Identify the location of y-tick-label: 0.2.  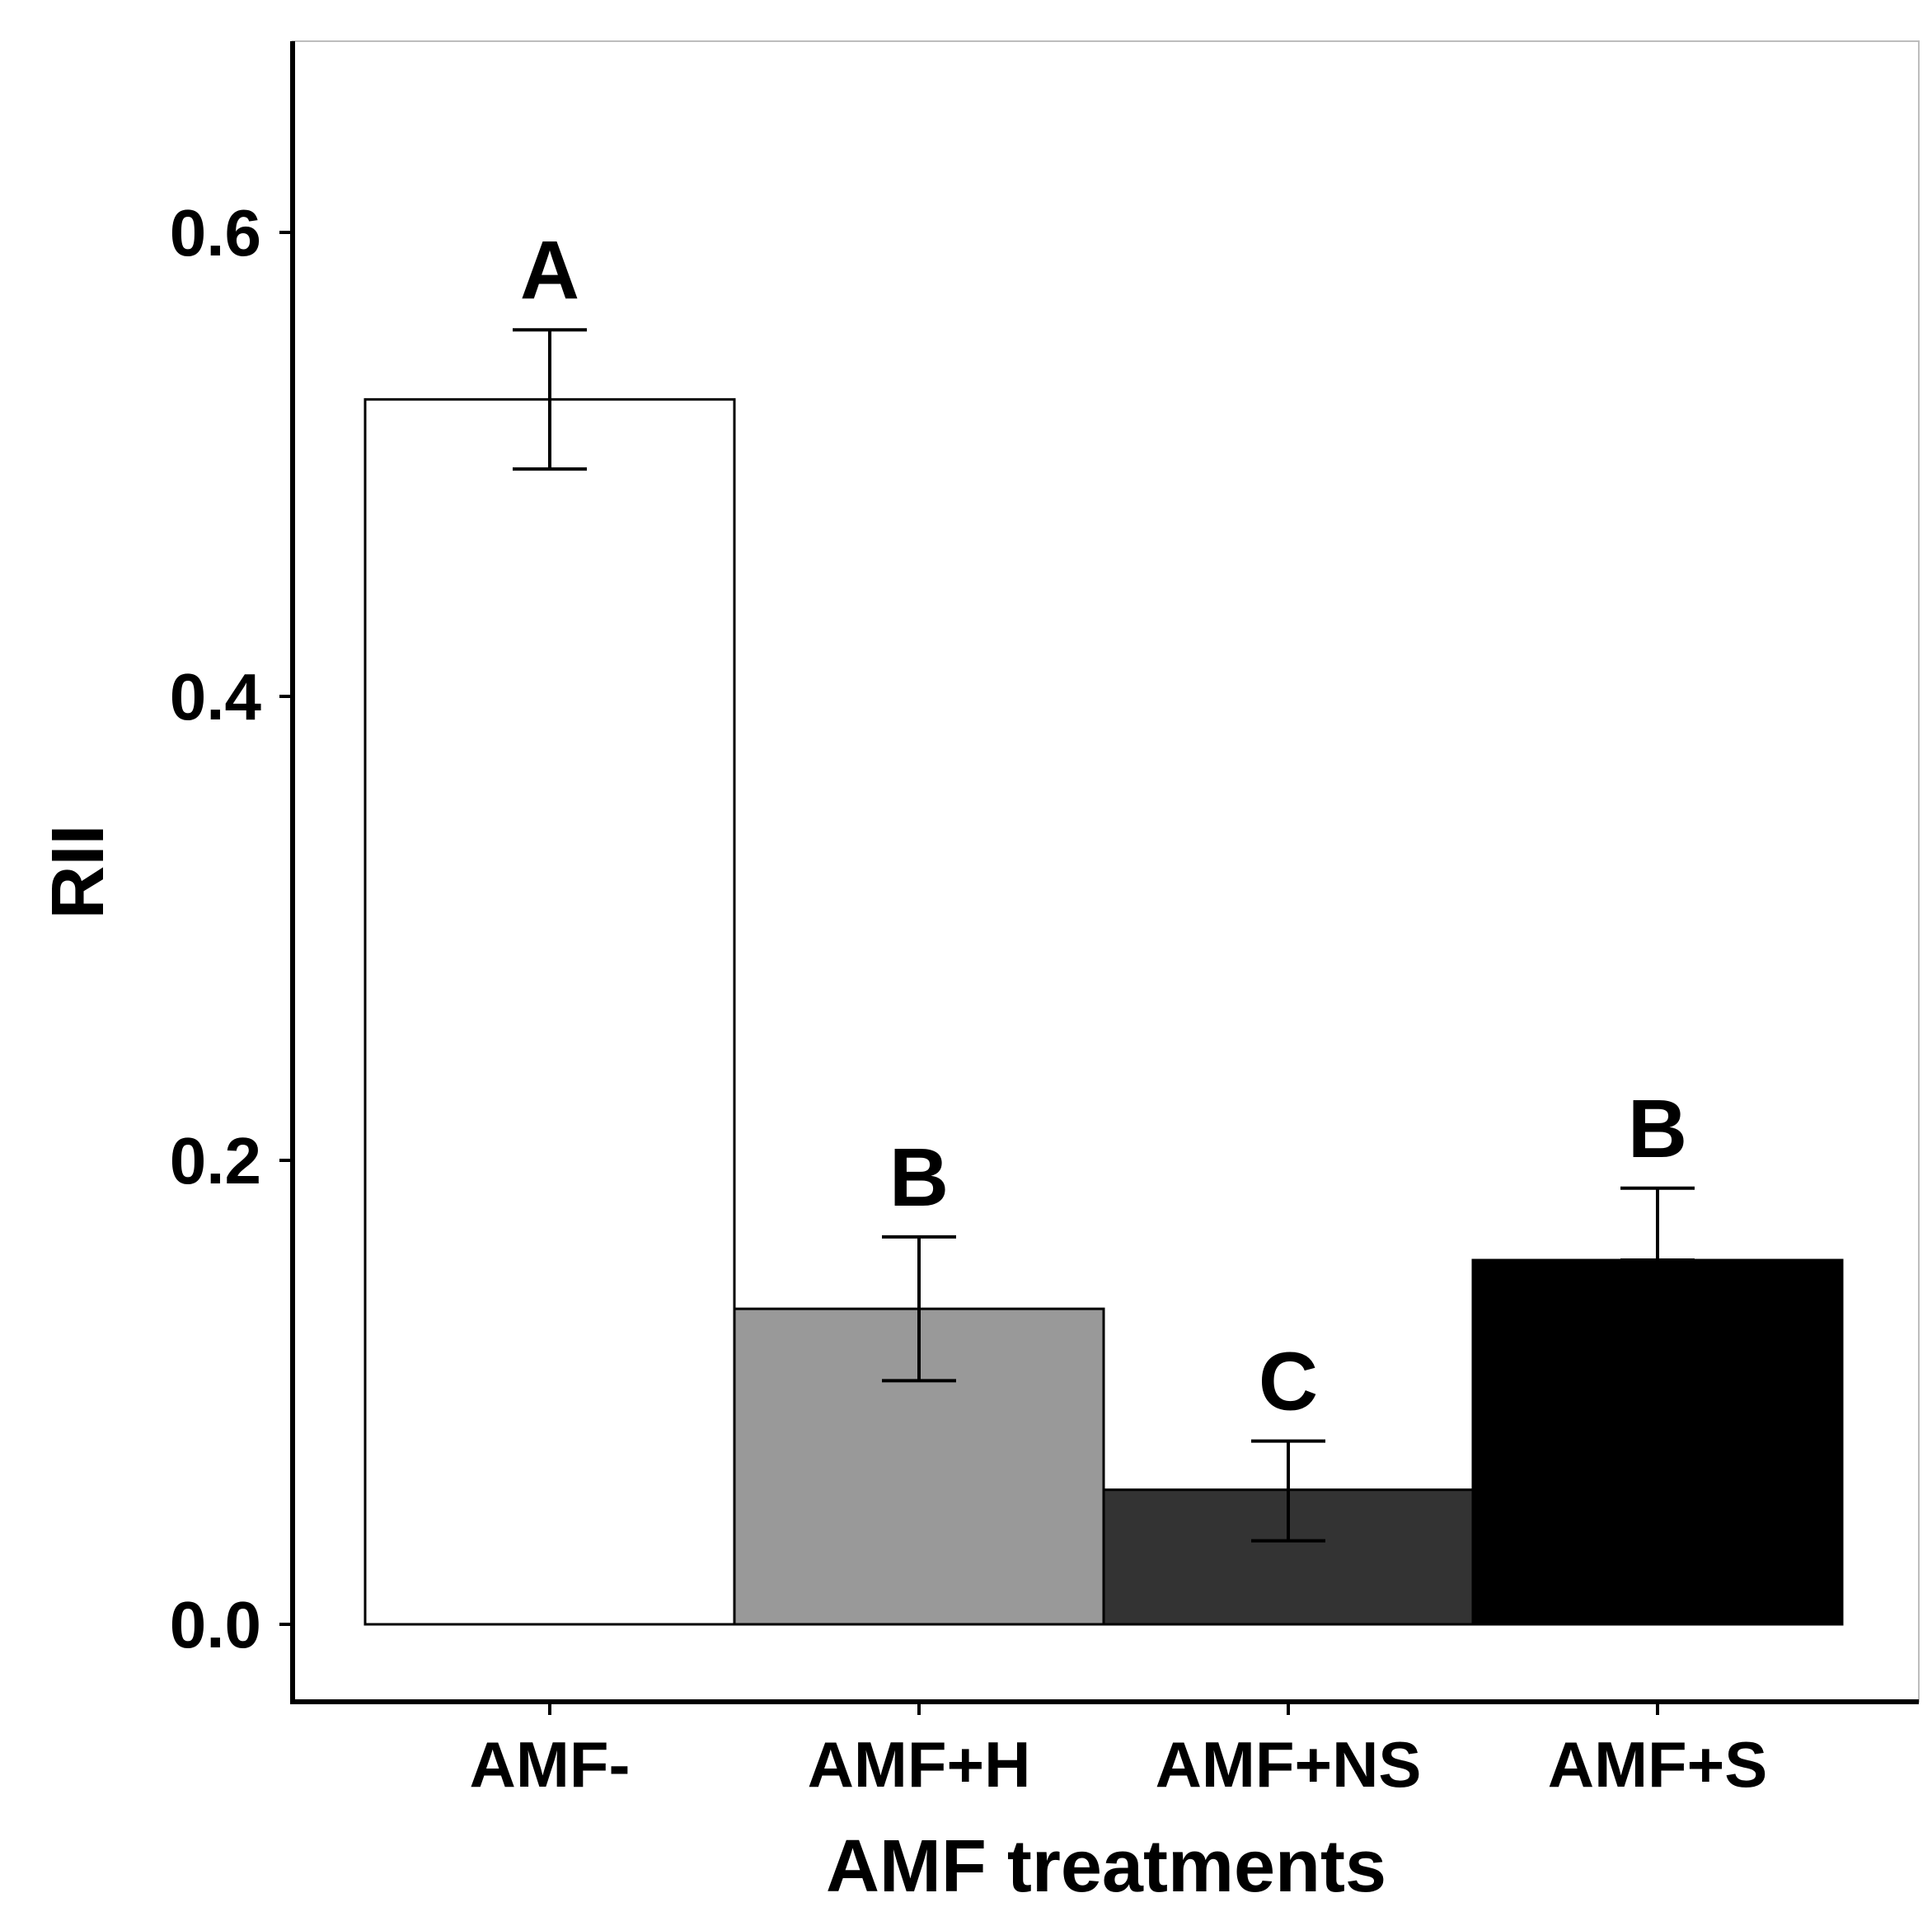
(215, 1160).